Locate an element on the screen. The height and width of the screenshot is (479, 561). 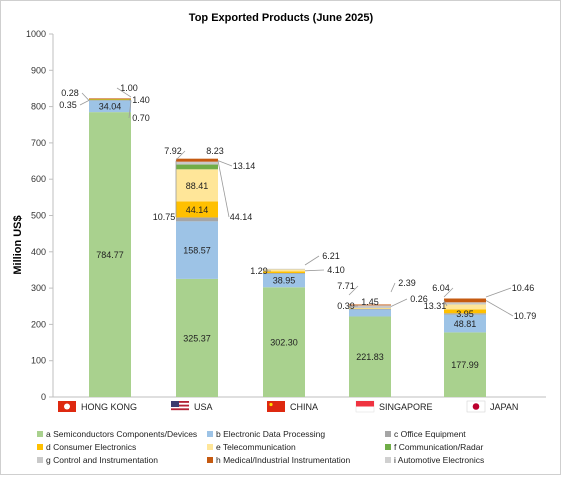
singapore-flag-icon is located at coordinates (365, 406).